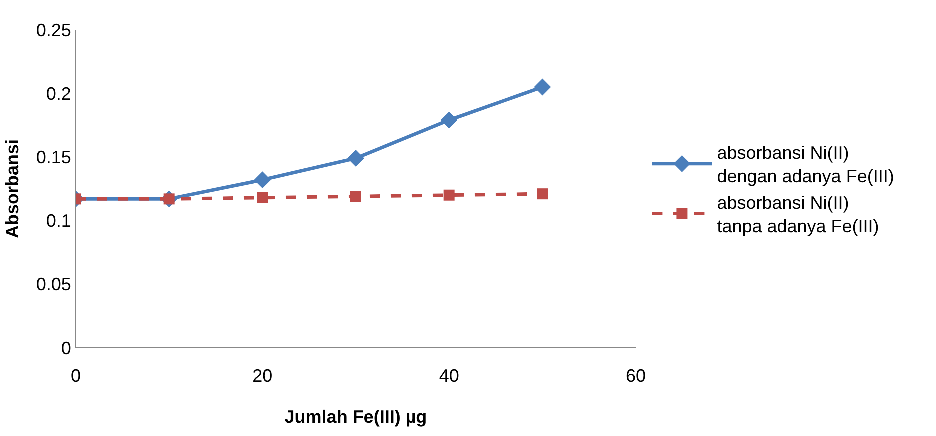 This screenshot has width=936, height=436. Describe the element at coordinates (54, 158) in the screenshot. I see `y-tick-label: 0.15` at that location.